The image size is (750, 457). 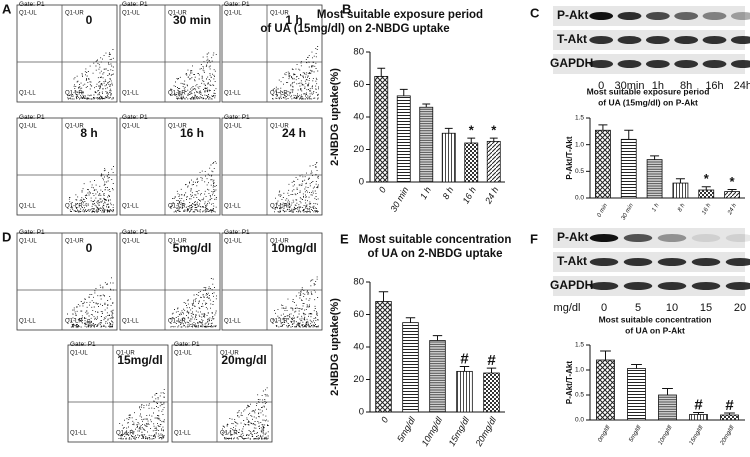 I want to click on blot-lane-label: 0, so click(x=604, y=308).